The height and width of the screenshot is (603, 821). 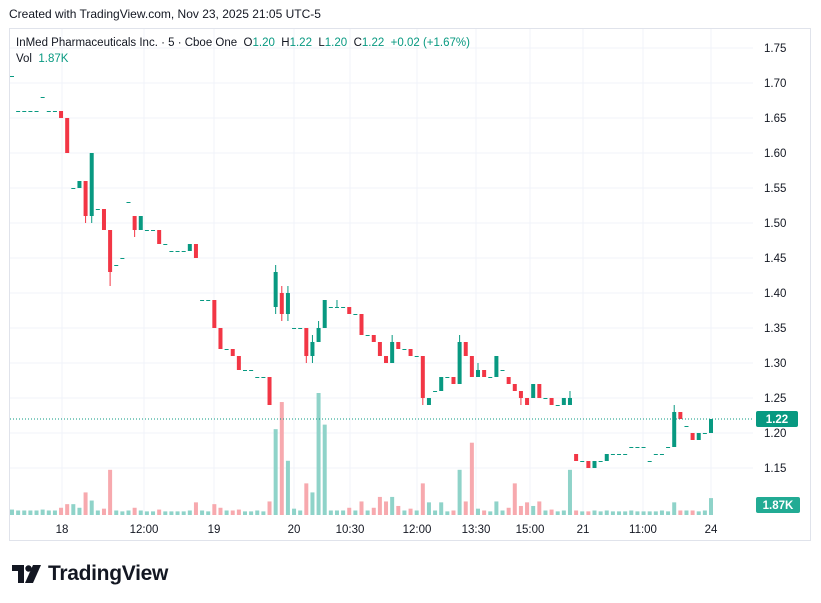 I want to click on x-tick-label: 24, so click(x=711, y=530).